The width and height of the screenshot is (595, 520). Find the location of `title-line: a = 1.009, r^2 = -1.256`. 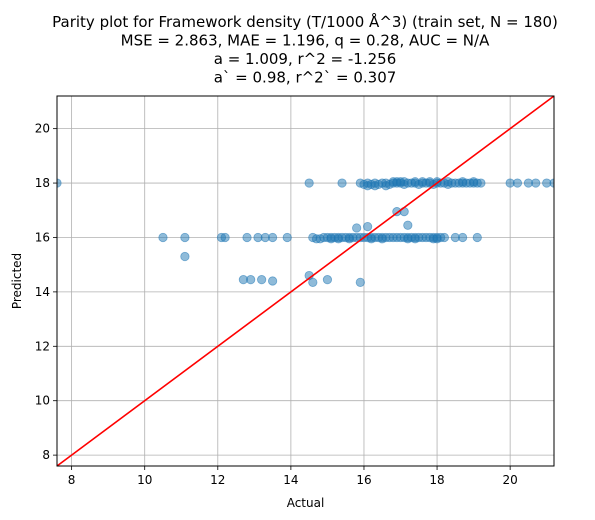

title-line: a = 1.009, r^2 = -1.256 is located at coordinates (305, 59).